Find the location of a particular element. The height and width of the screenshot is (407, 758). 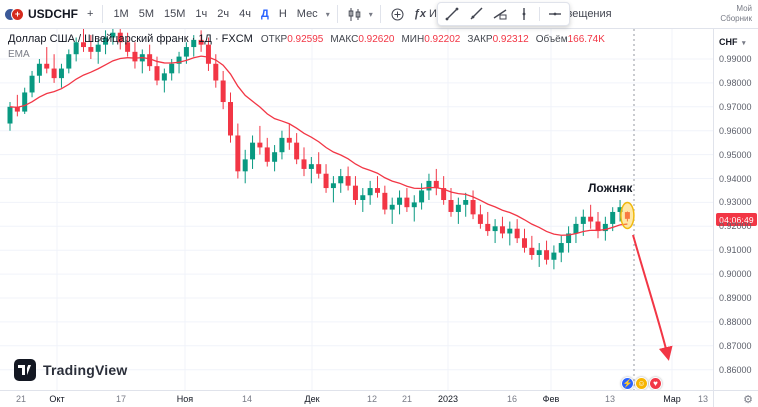

volume-value: Объём166.74K is located at coordinates (570, 39).